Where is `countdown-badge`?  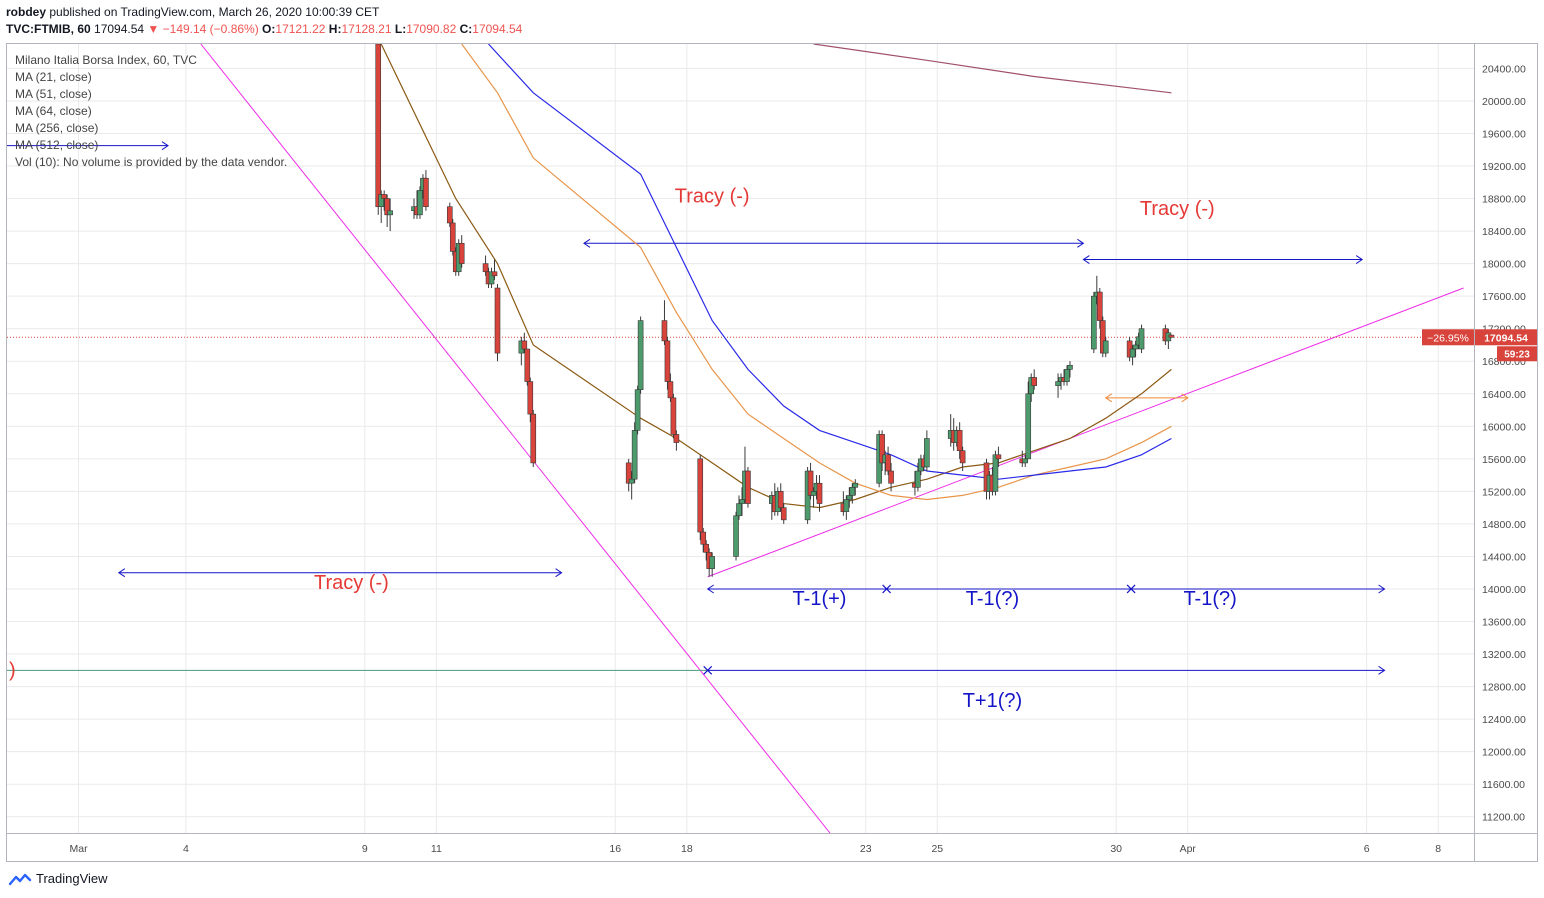 countdown-badge is located at coordinates (1517, 354).